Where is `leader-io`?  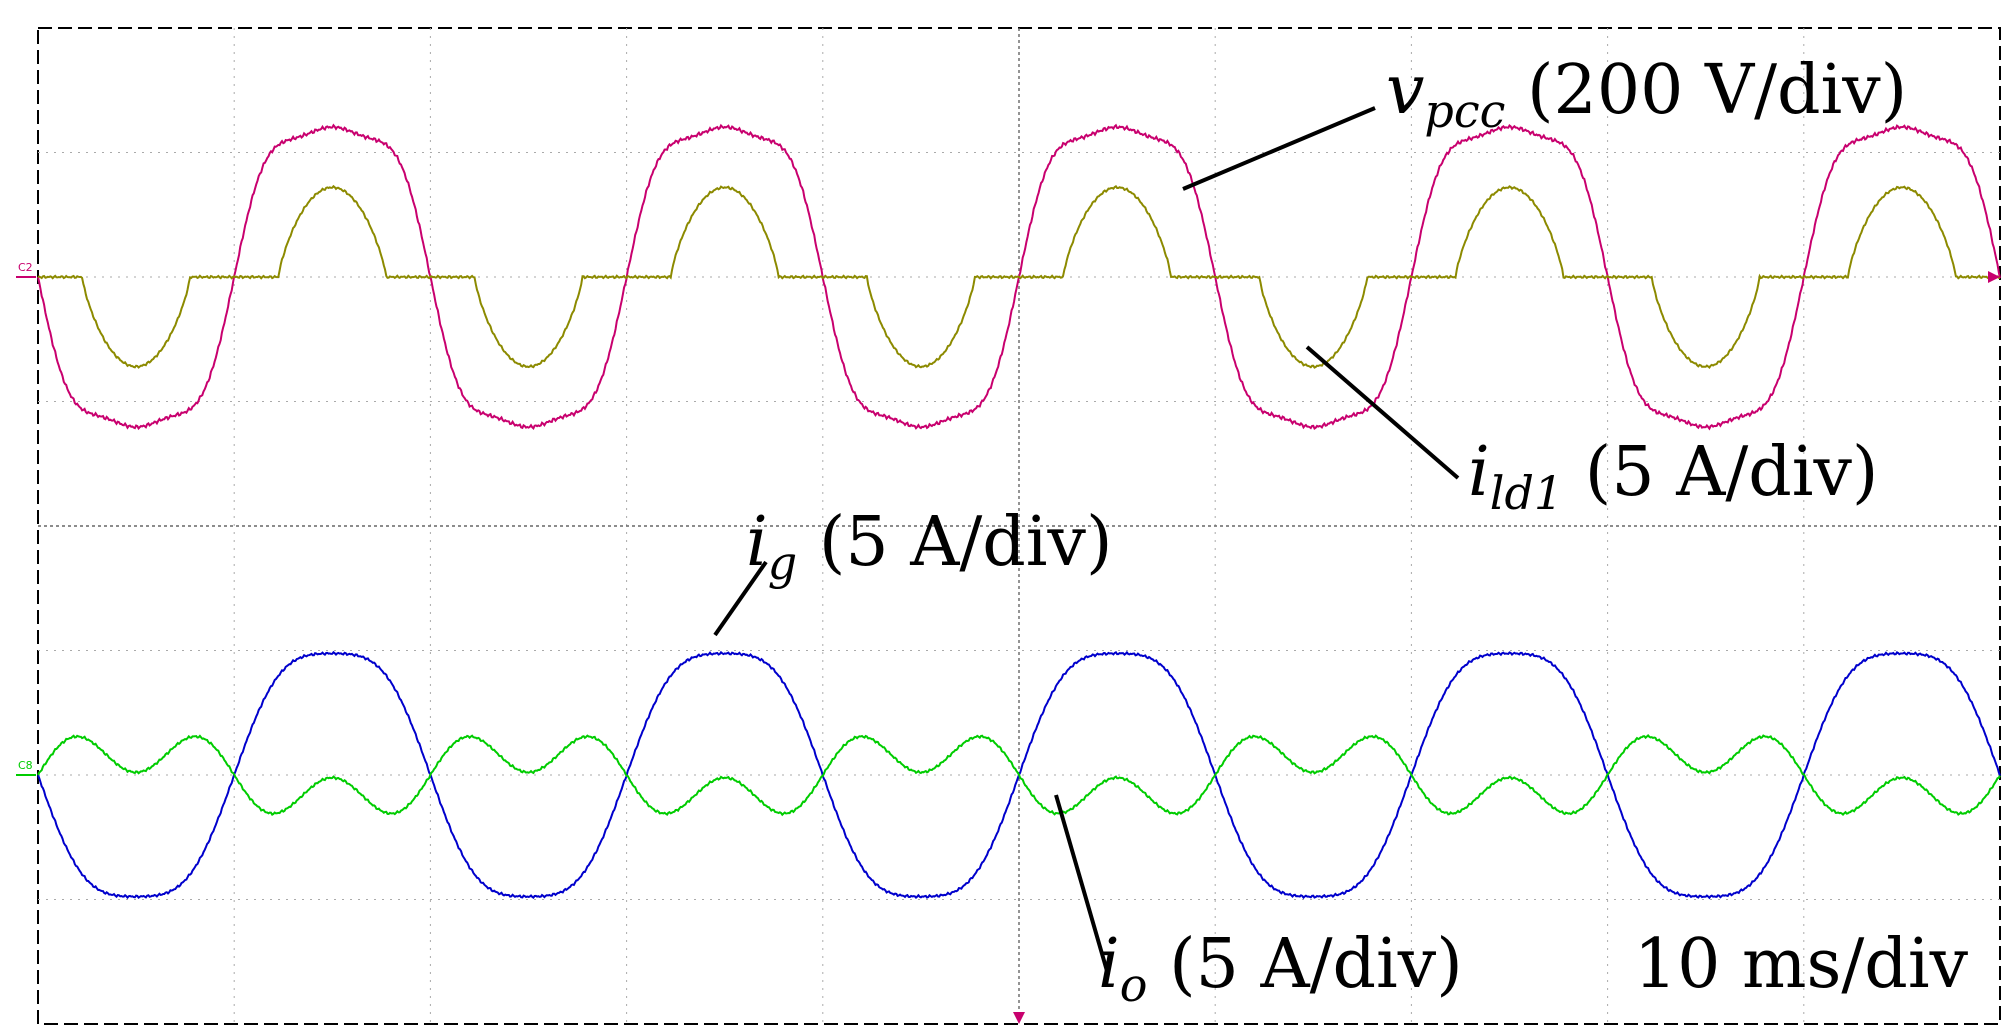
leader-io is located at coordinates (1081, 883).